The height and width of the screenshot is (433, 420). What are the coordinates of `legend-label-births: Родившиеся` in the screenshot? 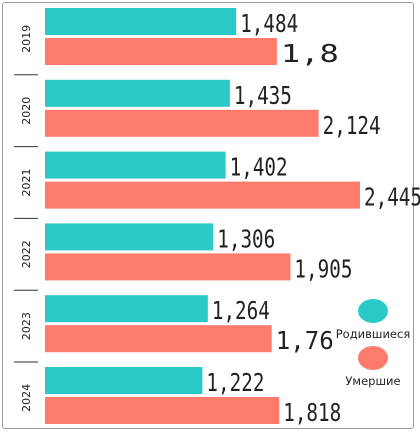 It's located at (373, 334).